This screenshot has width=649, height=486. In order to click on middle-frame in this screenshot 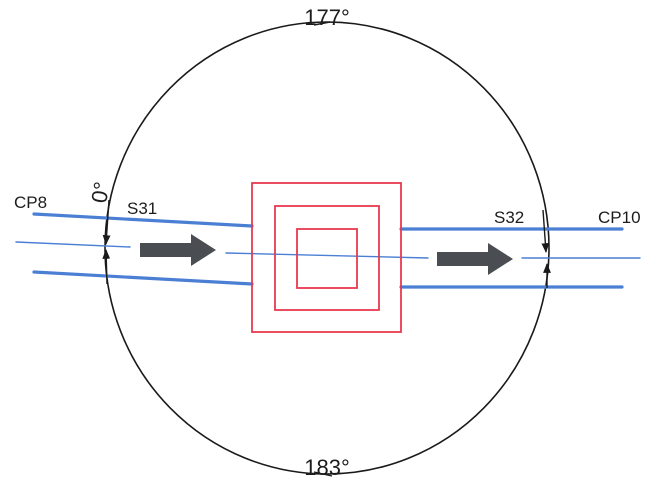, I will do `click(327, 258)`.